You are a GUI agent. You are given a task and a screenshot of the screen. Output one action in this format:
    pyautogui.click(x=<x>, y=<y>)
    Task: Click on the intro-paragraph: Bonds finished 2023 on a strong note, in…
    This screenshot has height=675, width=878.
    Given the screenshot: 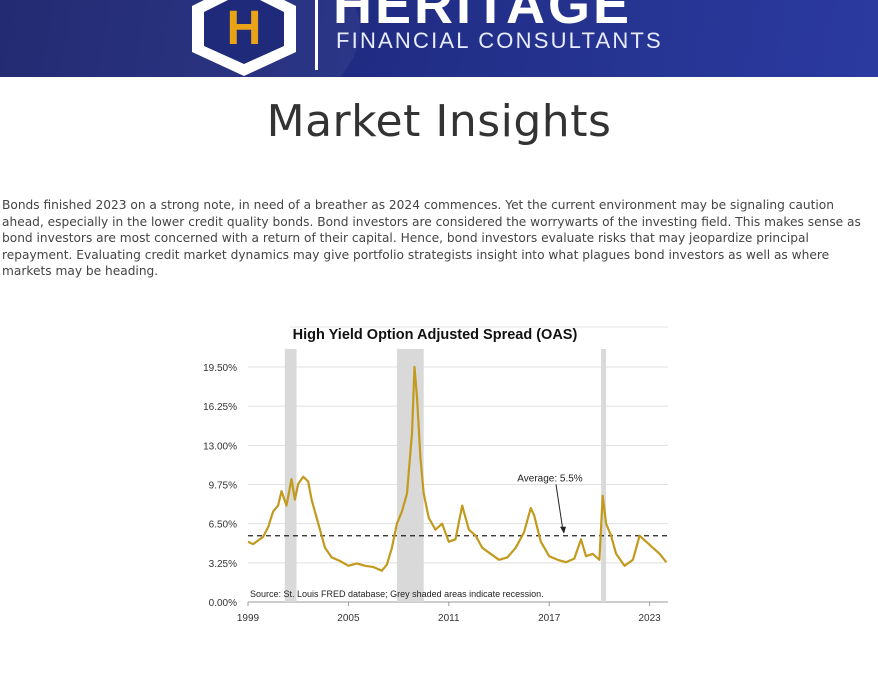 What is the action you would take?
    pyautogui.click(x=431, y=238)
    